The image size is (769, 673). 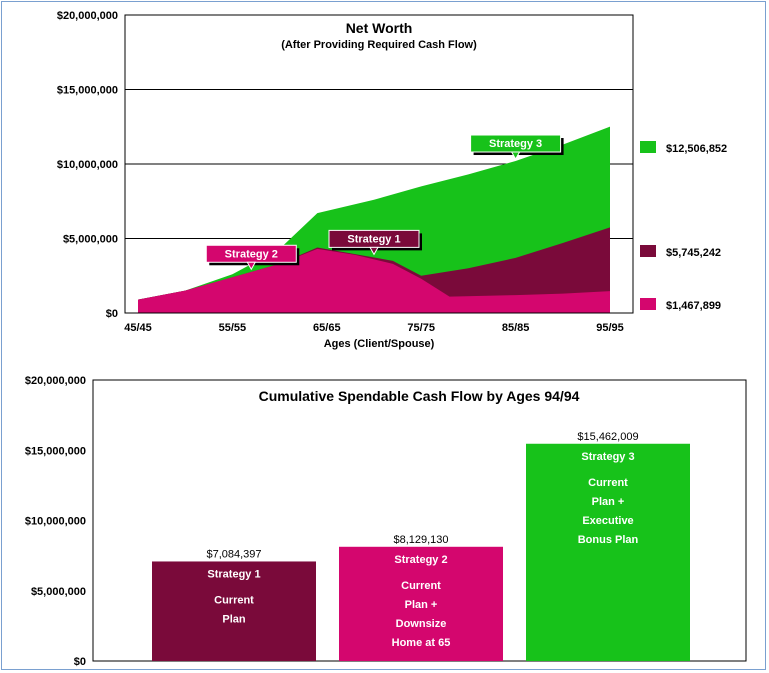 What do you see at coordinates (607, 521) in the screenshot?
I see `bar-description-line: Executive` at bounding box center [607, 521].